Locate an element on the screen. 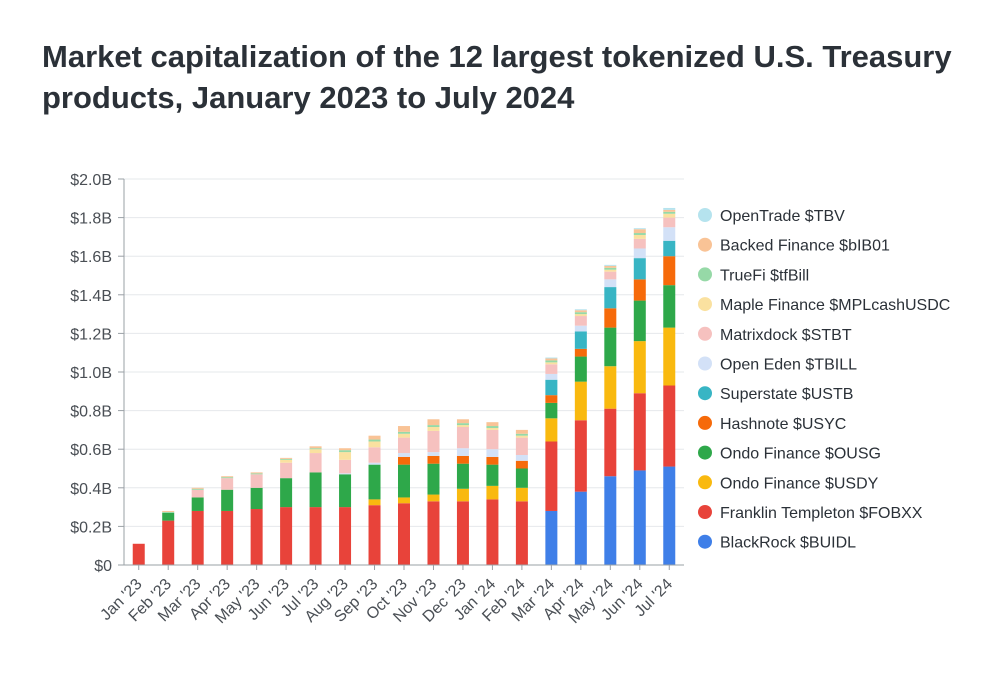 The image size is (1000, 682). legend-item: Superstate $USTB is located at coordinates (775, 394).